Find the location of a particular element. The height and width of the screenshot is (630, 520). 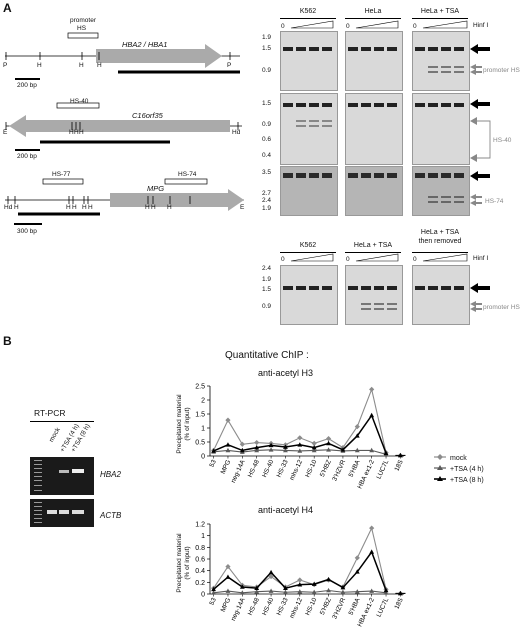

actb-band is located at coordinates (78, 512).